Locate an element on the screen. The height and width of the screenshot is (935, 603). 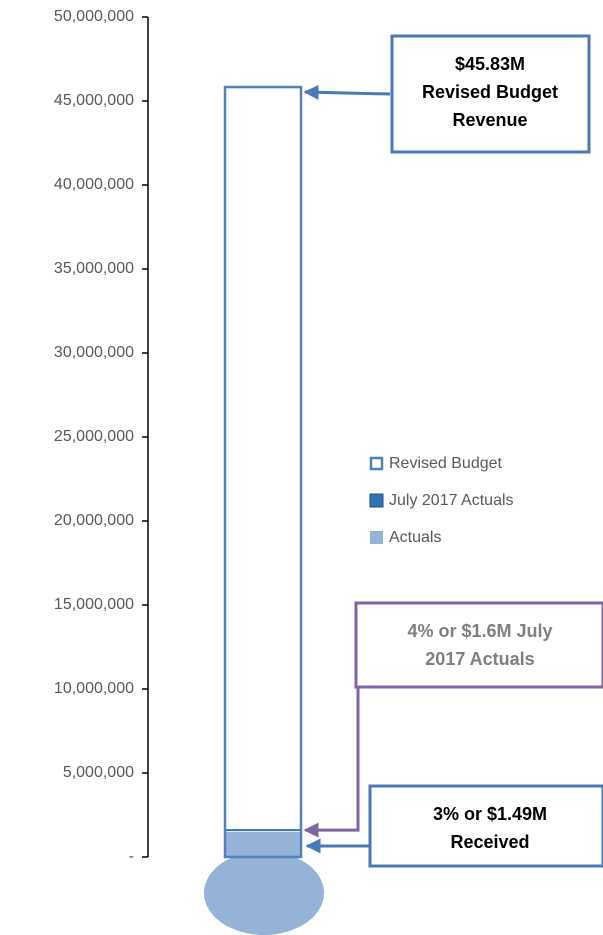
y-tick-label: 45,000,000 is located at coordinates (94, 100).